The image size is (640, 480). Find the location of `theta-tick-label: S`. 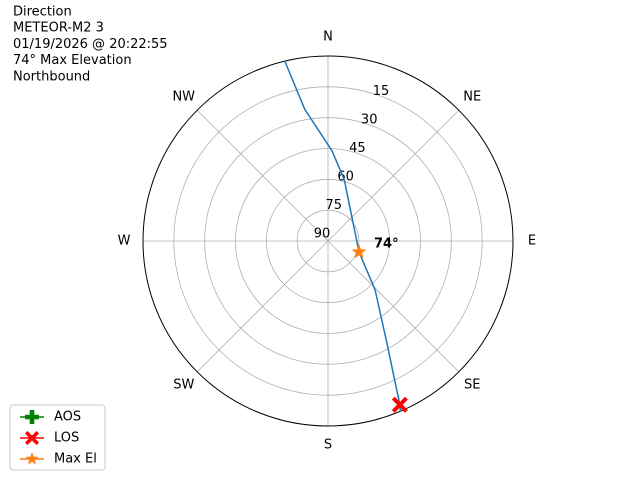

theta-tick-label: S is located at coordinates (328, 445).